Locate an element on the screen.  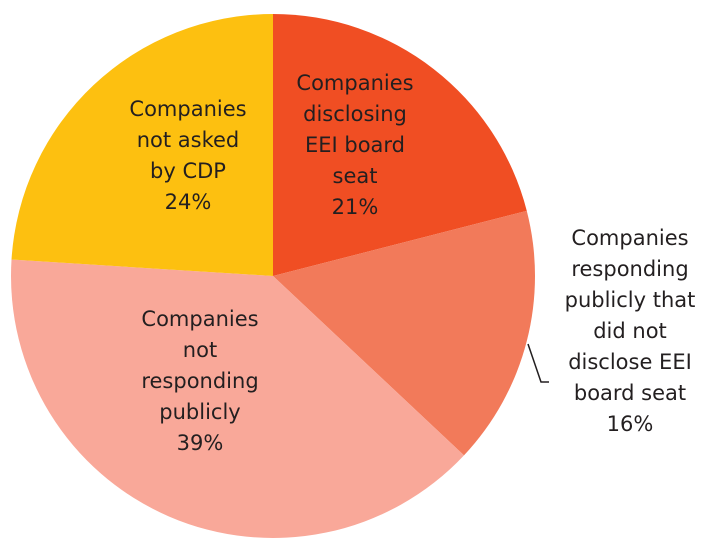
slice-label: Companies not responding publicly is located at coordinates (199, 365).